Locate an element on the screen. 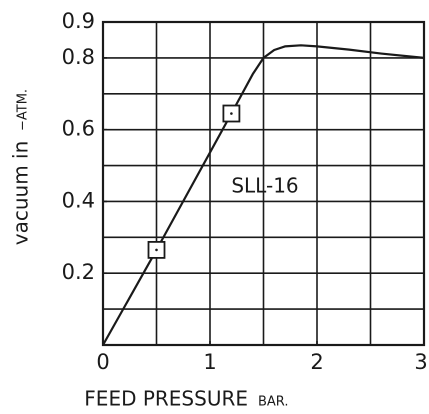 The width and height of the screenshot is (429, 414). y-axis-label-group: vacuum in −ATM. is located at coordinates (21, 167).